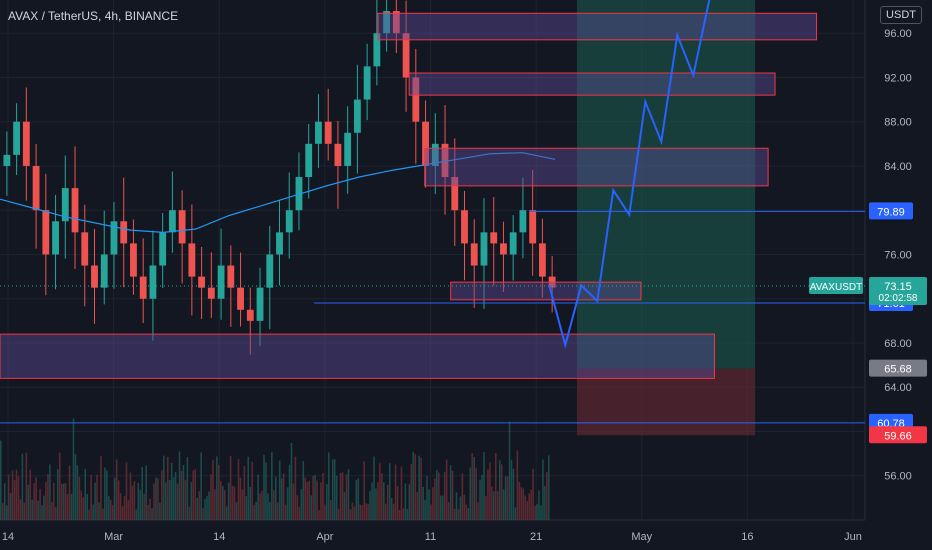 The width and height of the screenshot is (932, 550). I want to click on y-tick-label: 96.00, so click(898, 34).